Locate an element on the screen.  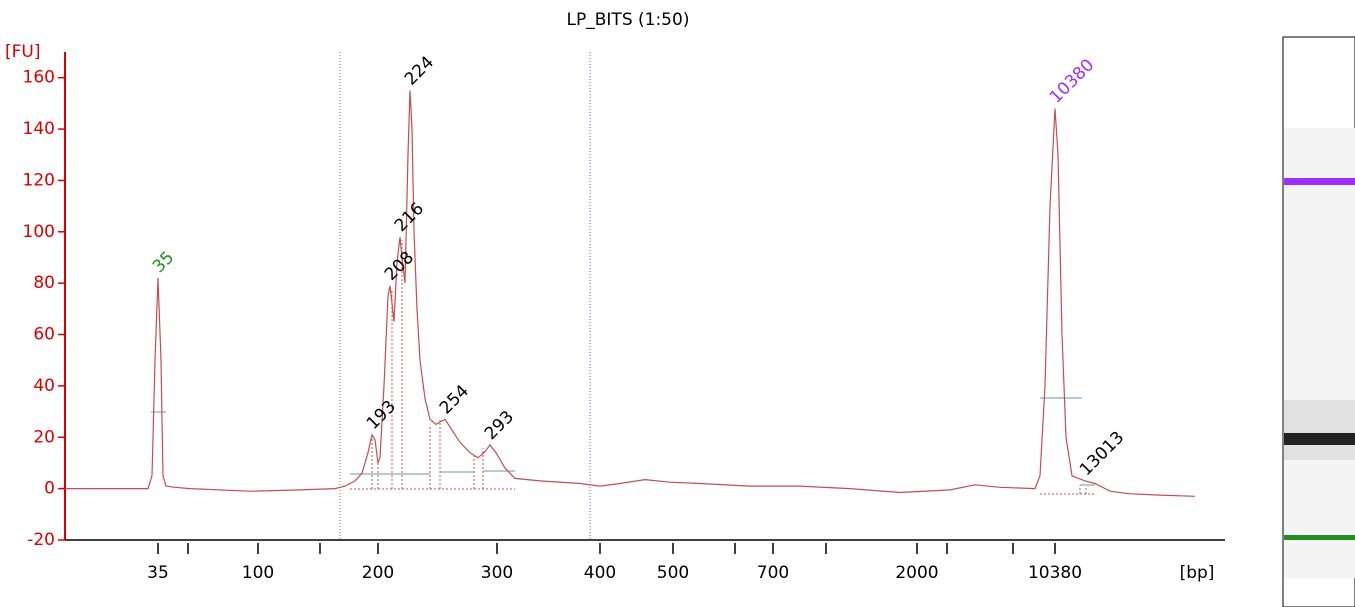
gel-smear is located at coordinates (1319, 430).